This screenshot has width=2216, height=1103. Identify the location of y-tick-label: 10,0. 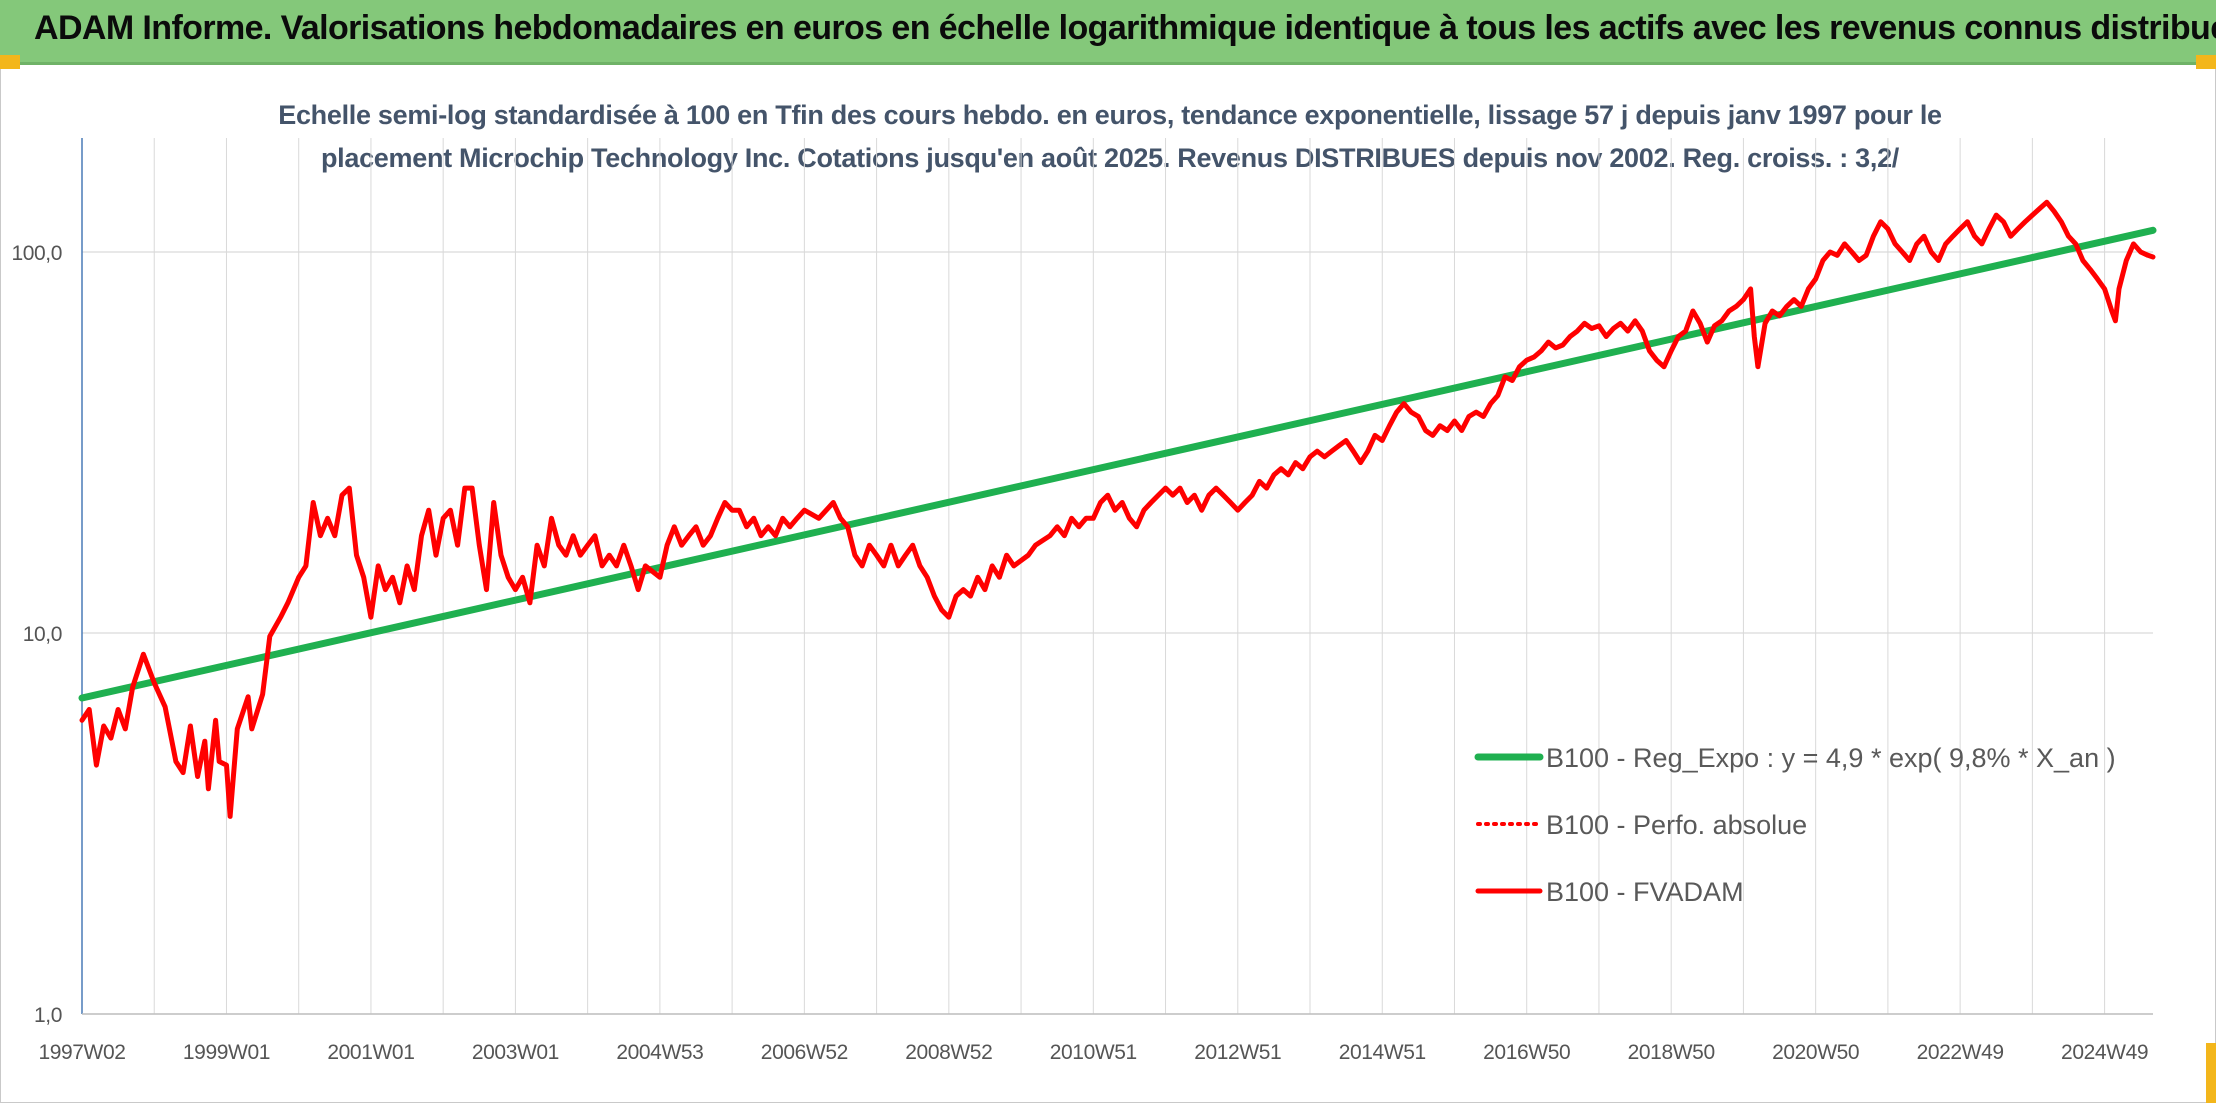
(42, 634).